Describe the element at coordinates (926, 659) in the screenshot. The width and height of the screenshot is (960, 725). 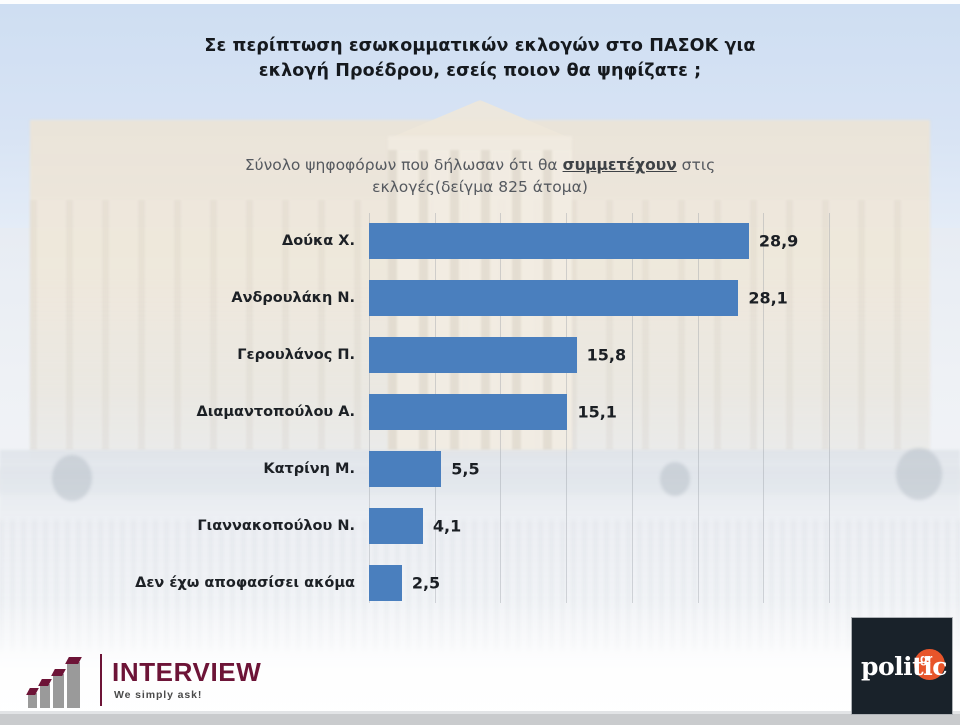
I see `politic-tld-label: gr` at that location.